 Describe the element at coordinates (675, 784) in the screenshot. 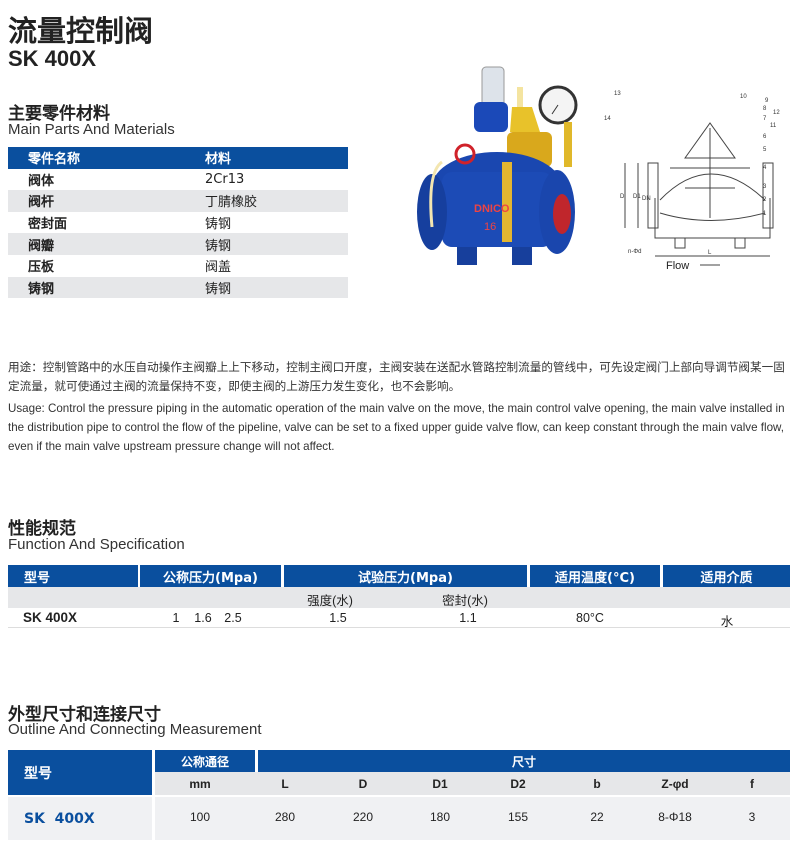

I see `outline-subheader: Z-φd` at that location.